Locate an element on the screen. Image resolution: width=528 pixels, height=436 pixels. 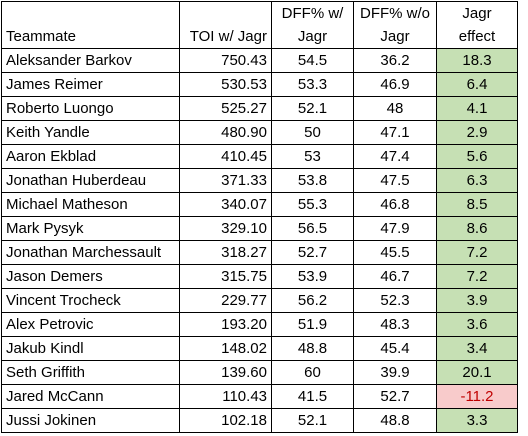
jagr-effect-cell: 2.9 is located at coordinates (477, 132).